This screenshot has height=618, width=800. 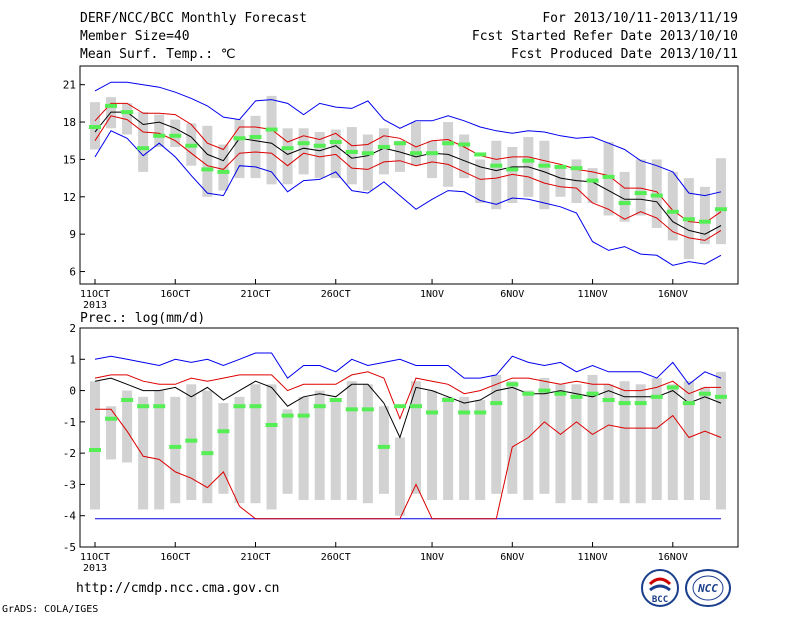 What do you see at coordinates (69, 122) in the screenshot?
I see `y-tick-label: 18` at bounding box center [69, 122].